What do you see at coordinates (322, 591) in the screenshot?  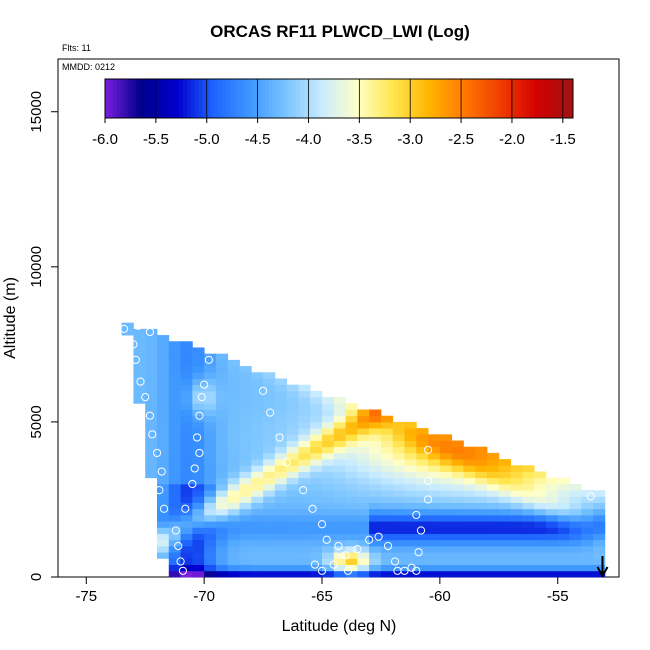 I see `x-axis: -75 -70 -65 -60 -55` at bounding box center [322, 591].